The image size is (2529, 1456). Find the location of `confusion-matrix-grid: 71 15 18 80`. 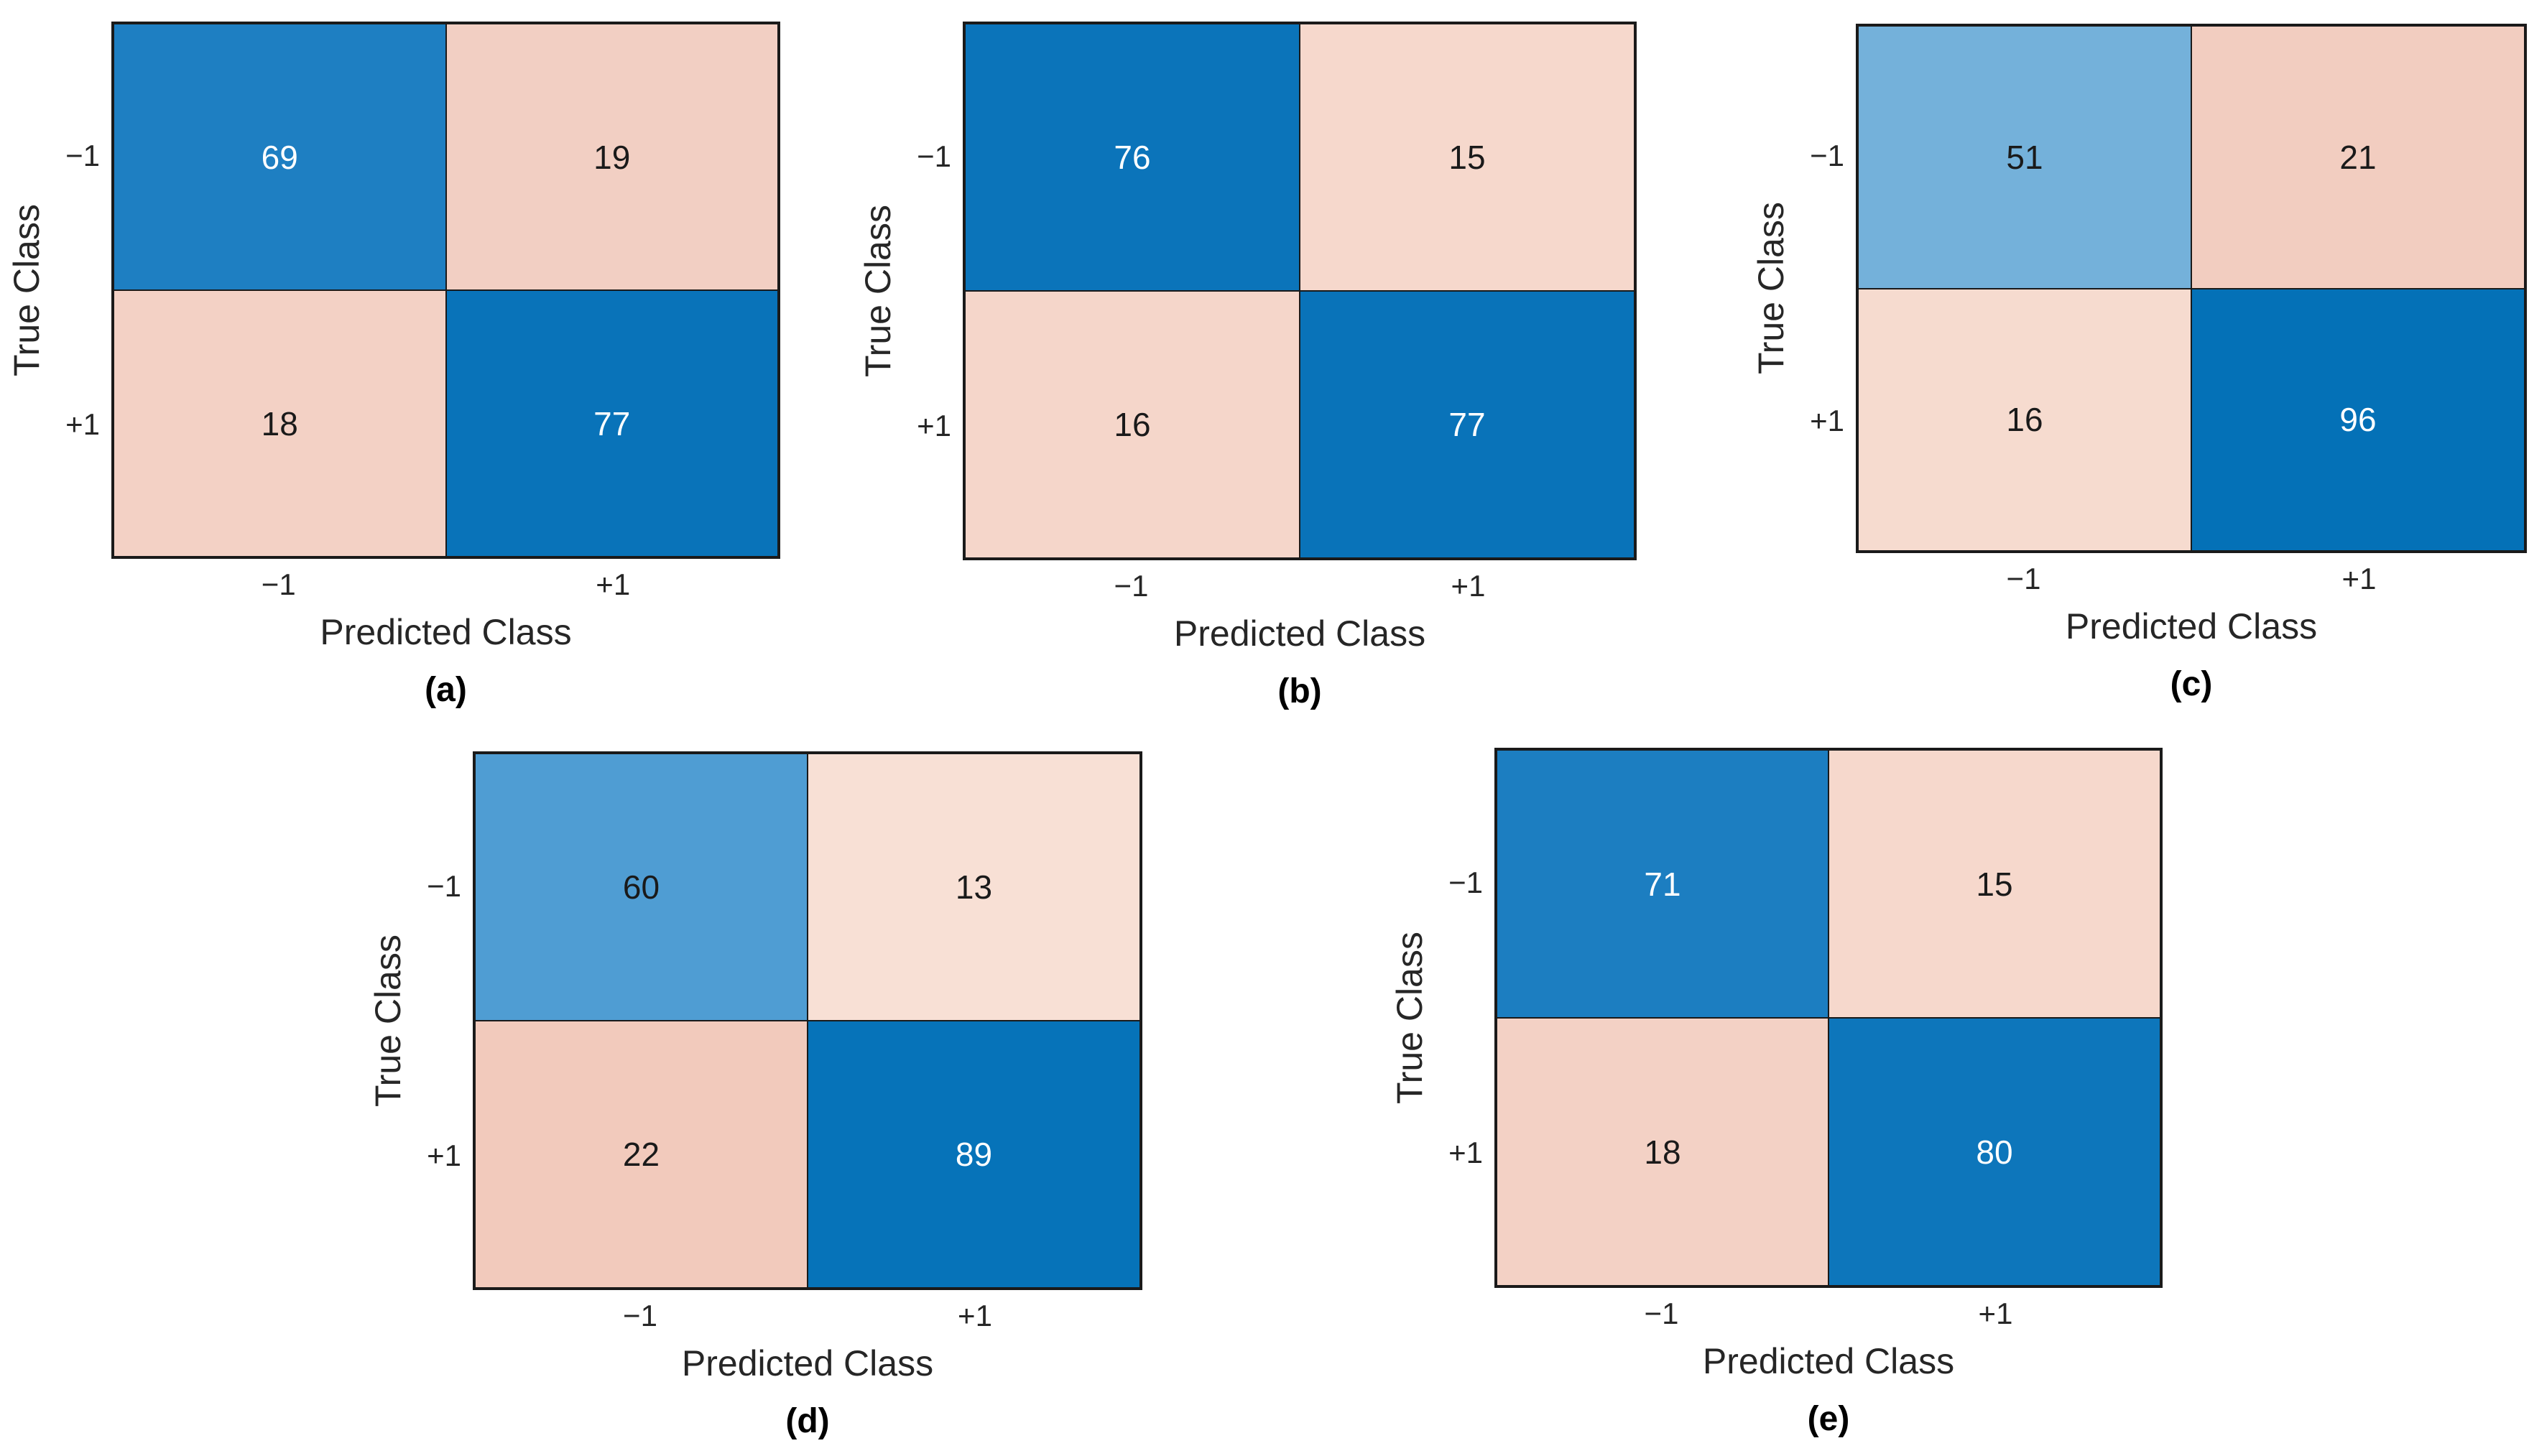

confusion-matrix-grid: 71 15 18 80 is located at coordinates (1829, 1018).